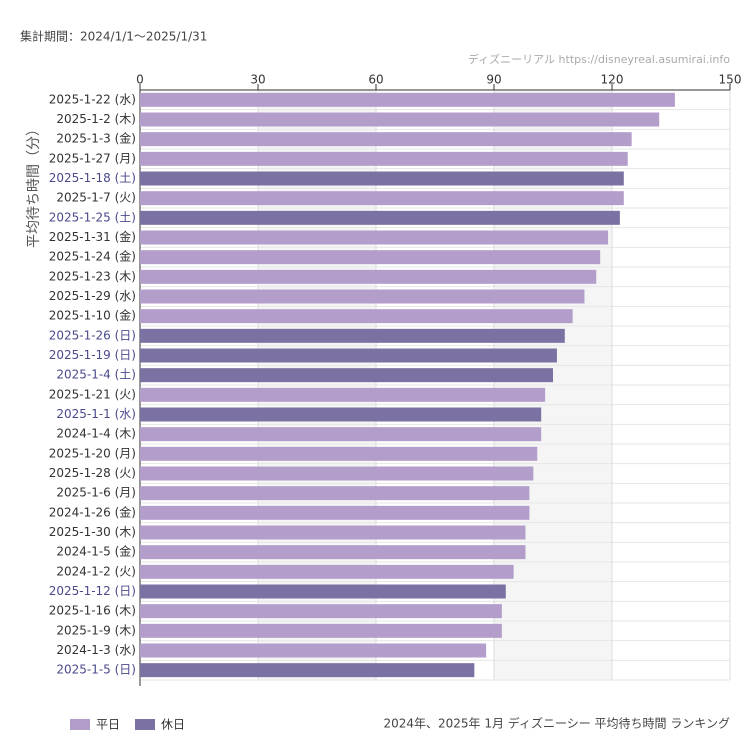 The image size is (750, 750). I want to click on y-tick-label: 2025-1-22 (水), so click(92, 99).